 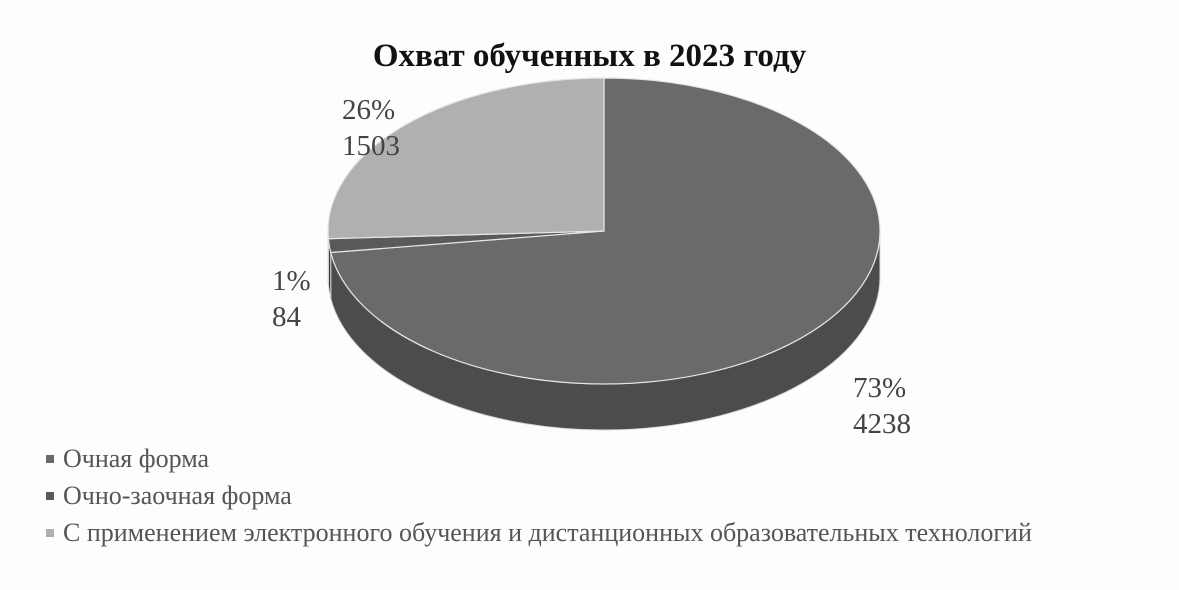 I want to click on data-label-distance-percent: 26%, so click(x=369, y=110).